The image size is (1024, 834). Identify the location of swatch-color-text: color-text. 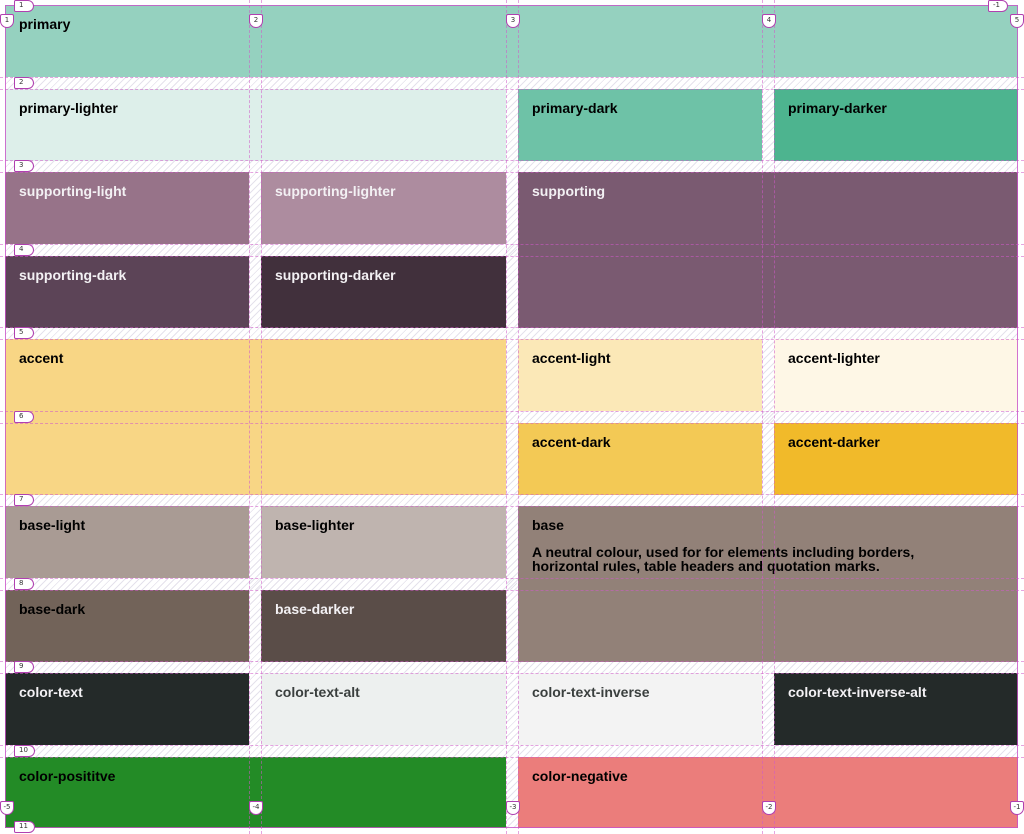
(127, 709).